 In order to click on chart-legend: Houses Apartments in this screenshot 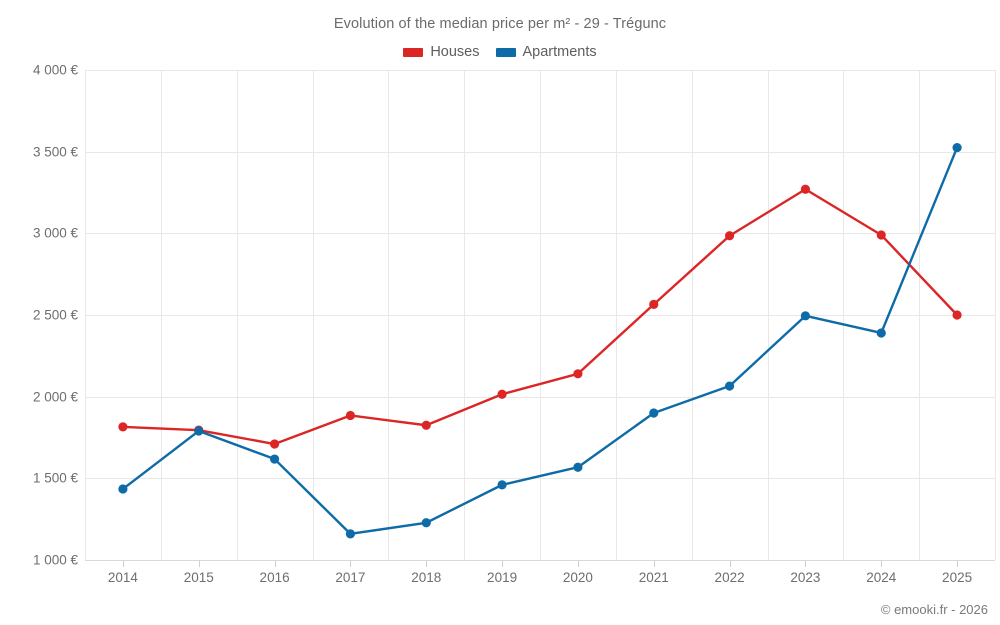, I will do `click(500, 52)`.